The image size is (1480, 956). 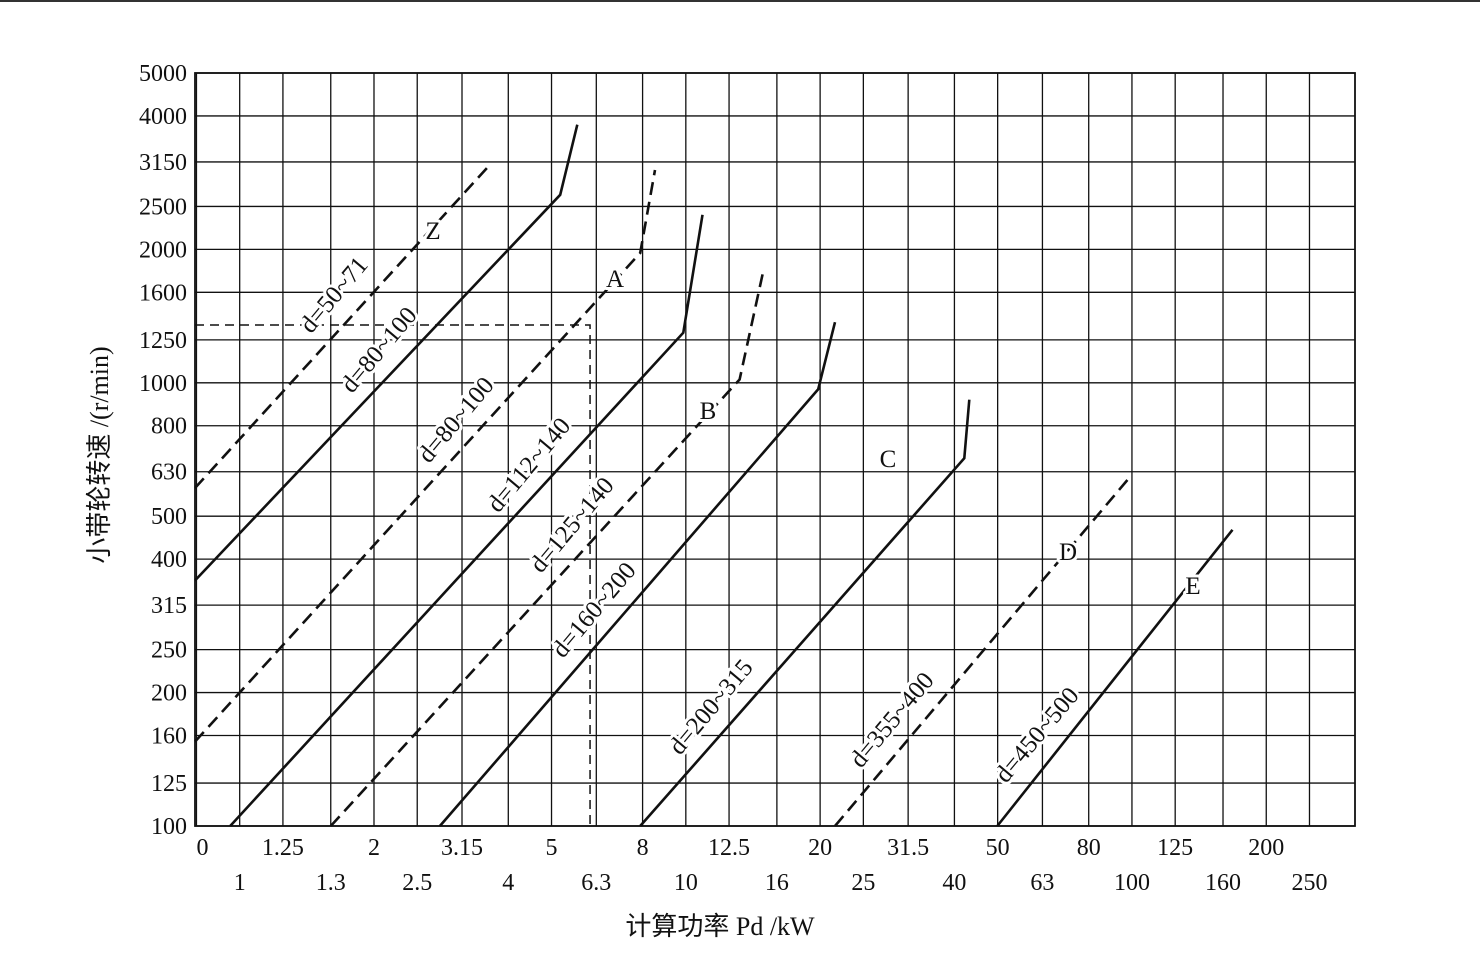 I want to click on y-tick-label: 1250, so click(x=163, y=341).